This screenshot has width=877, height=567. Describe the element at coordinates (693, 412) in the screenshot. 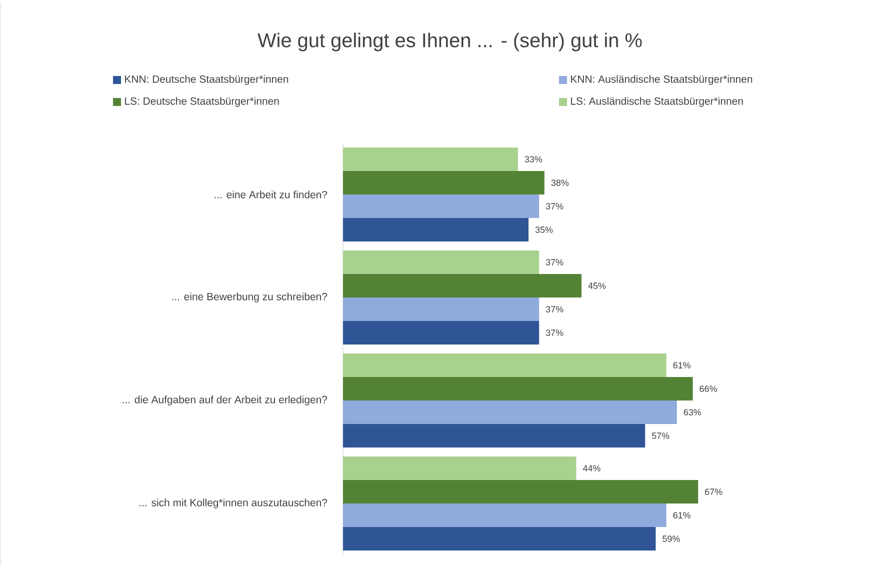

I see `data-label: 63%` at that location.